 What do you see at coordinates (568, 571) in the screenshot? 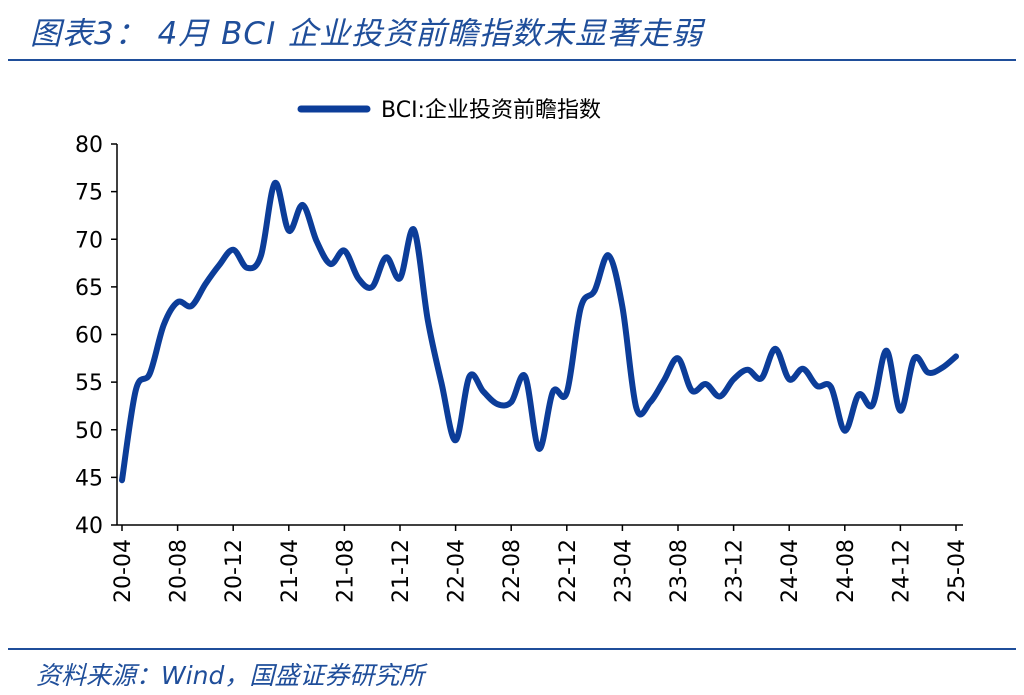
I see `x-tick-label: 22-12` at bounding box center [568, 571].